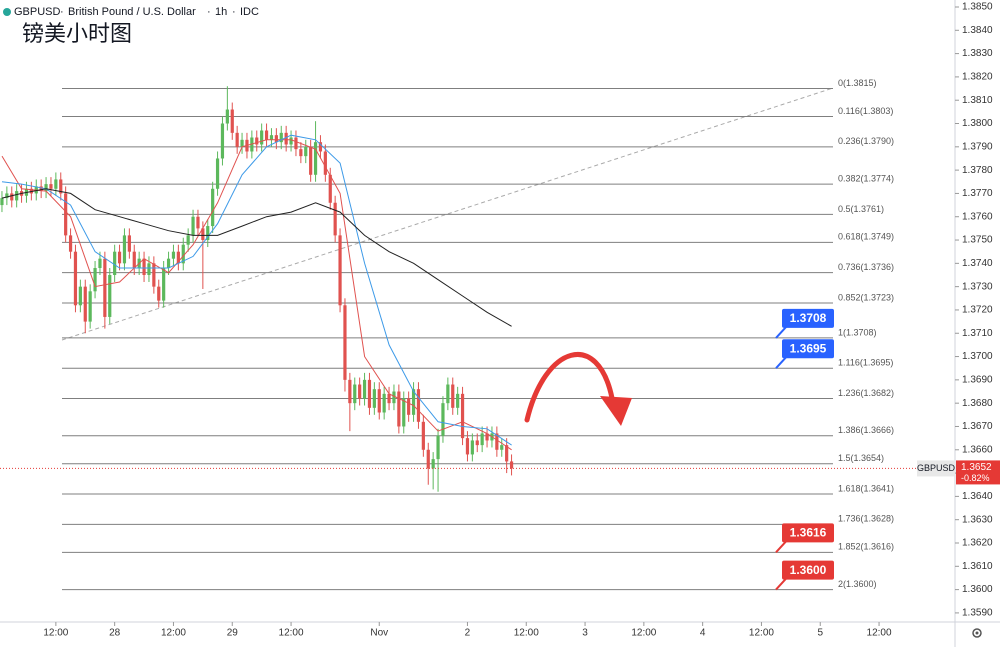  What do you see at coordinates (977, 310) in the screenshot?
I see `y-tick-label: 1.3720` at bounding box center [977, 310].